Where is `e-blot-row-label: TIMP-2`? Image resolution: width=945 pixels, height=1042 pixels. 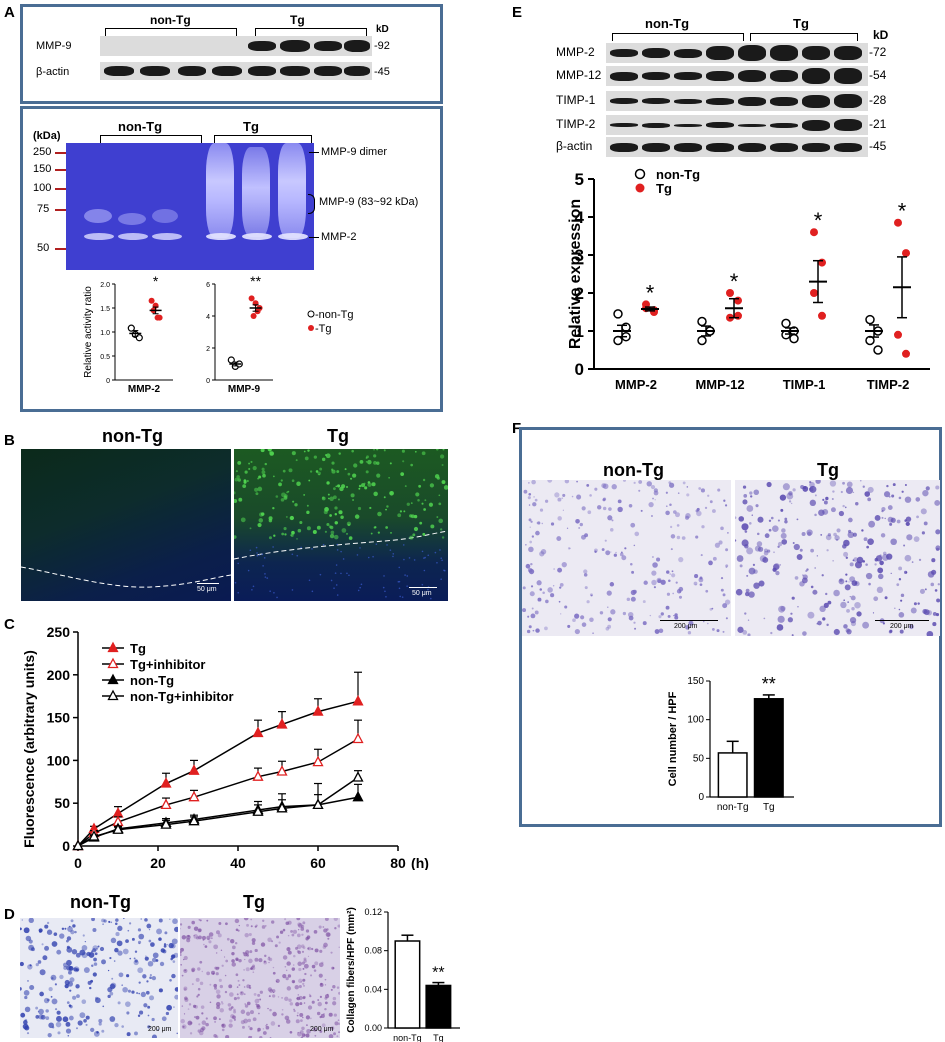
e-blot-row-label: TIMP-2 is located at coordinates (576, 124).